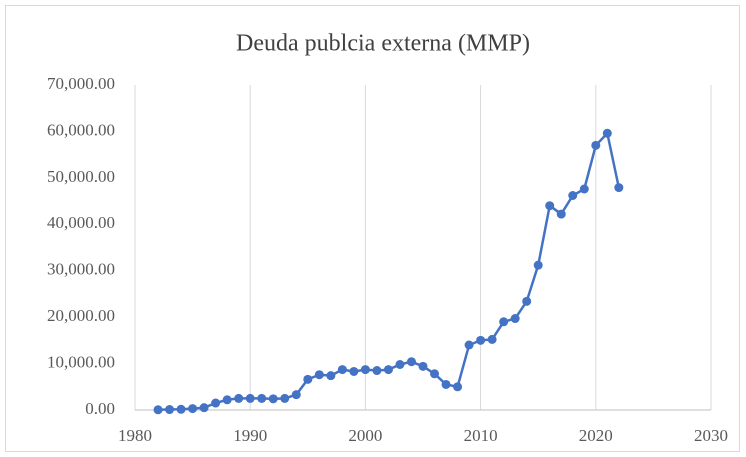 Image resolution: width=746 pixels, height=457 pixels. What do you see at coordinates (81, 222) in the screenshot?
I see `y-tick-label: 40,000.00` at bounding box center [81, 222].